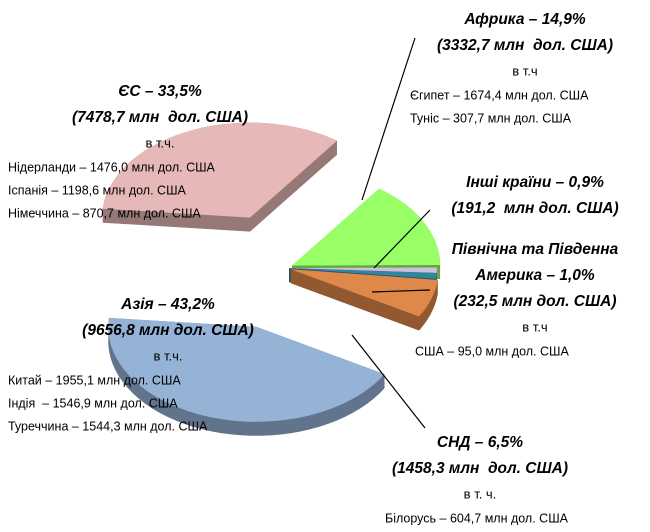 This screenshot has height=532, width=650. I want to click on slice-label: Азія – 43,2%, so click(167, 304).